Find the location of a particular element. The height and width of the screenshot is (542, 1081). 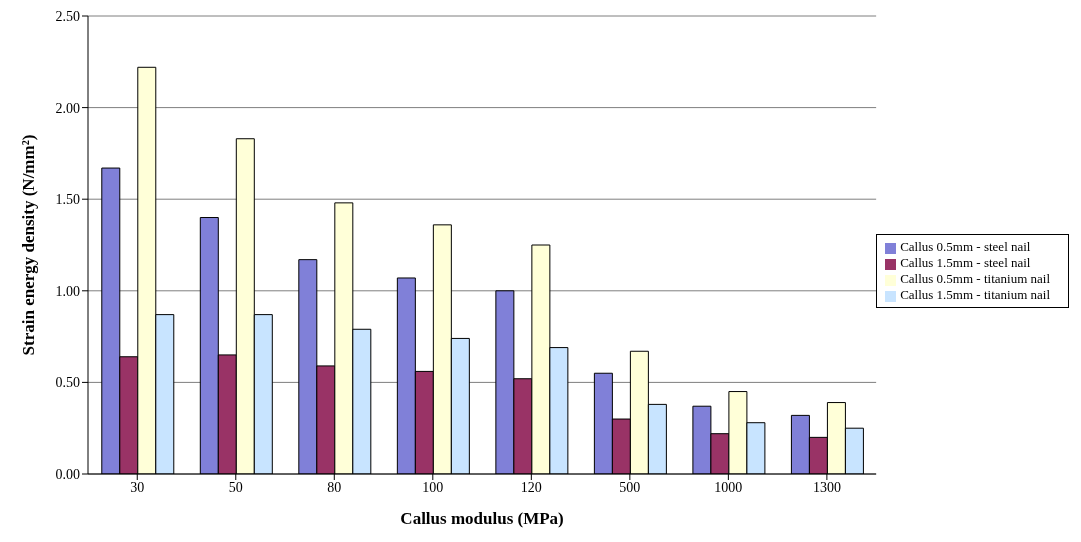

x-tick-label: 50 is located at coordinates (235, 487).